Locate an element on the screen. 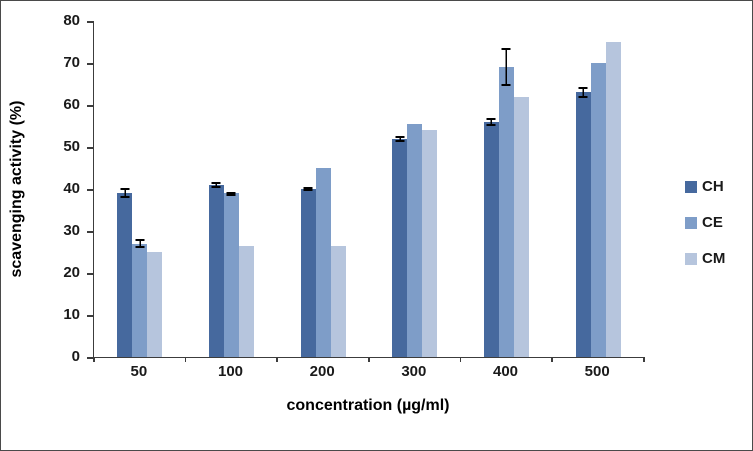 The image size is (753, 451). legend-label-cm: CM is located at coordinates (714, 258).